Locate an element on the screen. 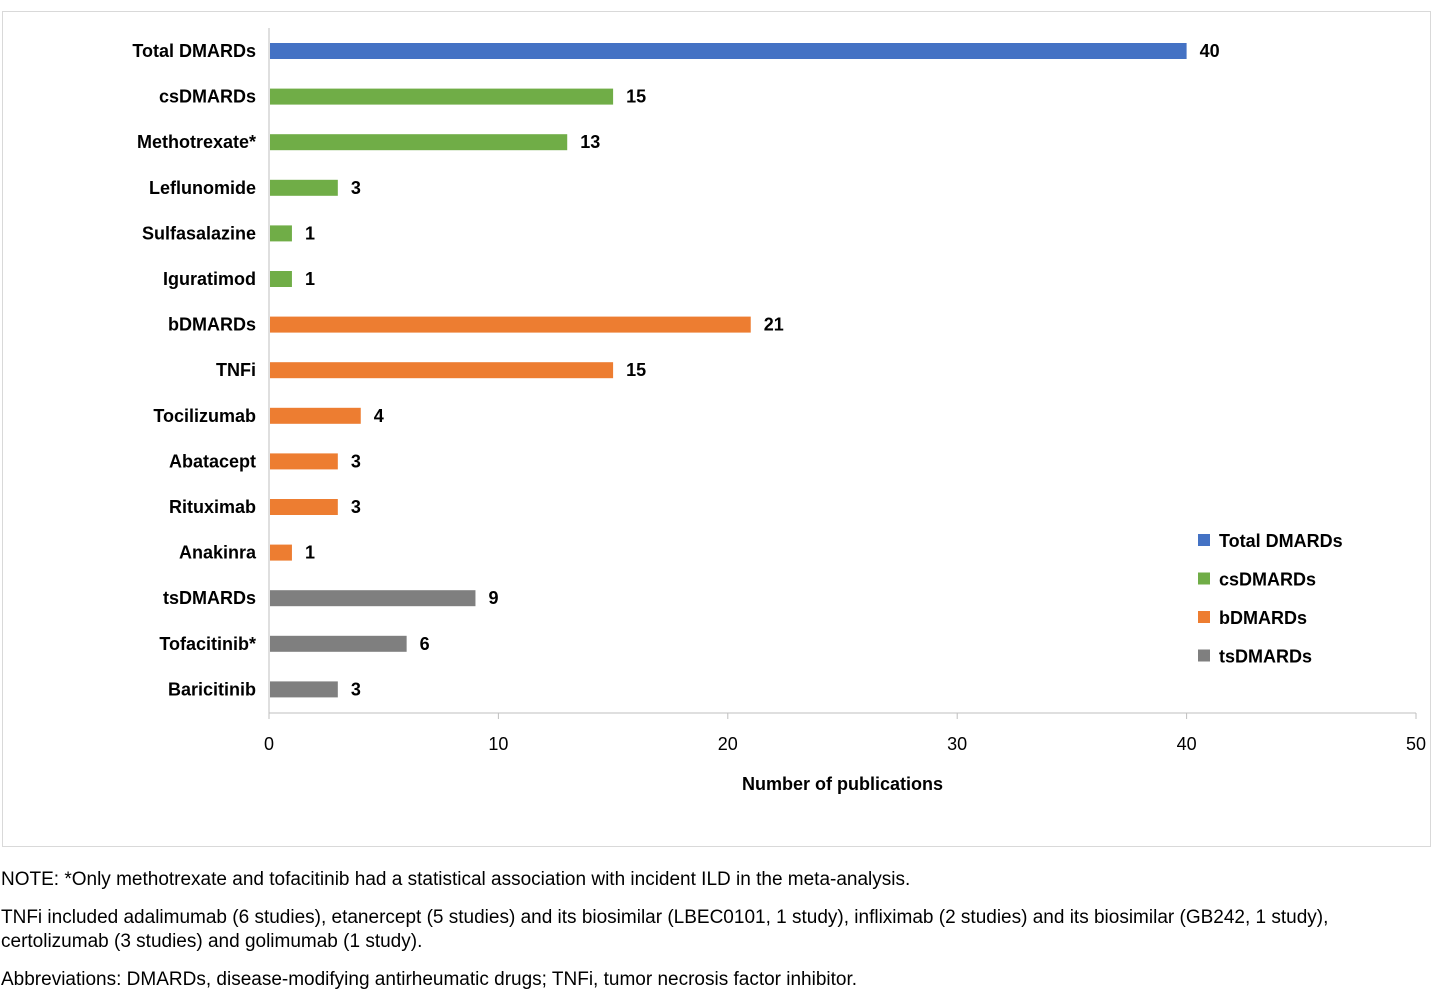  legend-label: csDMARDs is located at coordinates (1267, 580).